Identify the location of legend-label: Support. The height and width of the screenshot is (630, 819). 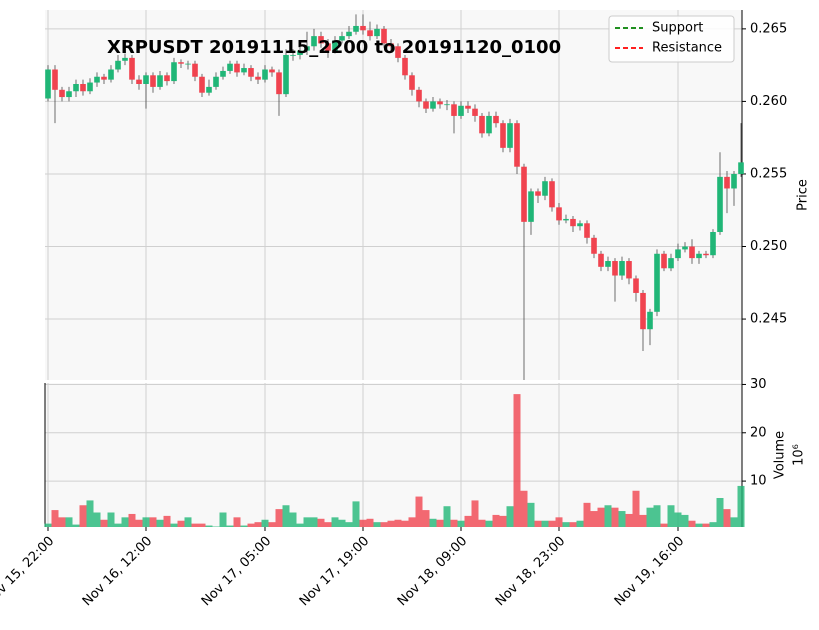
(677, 28).